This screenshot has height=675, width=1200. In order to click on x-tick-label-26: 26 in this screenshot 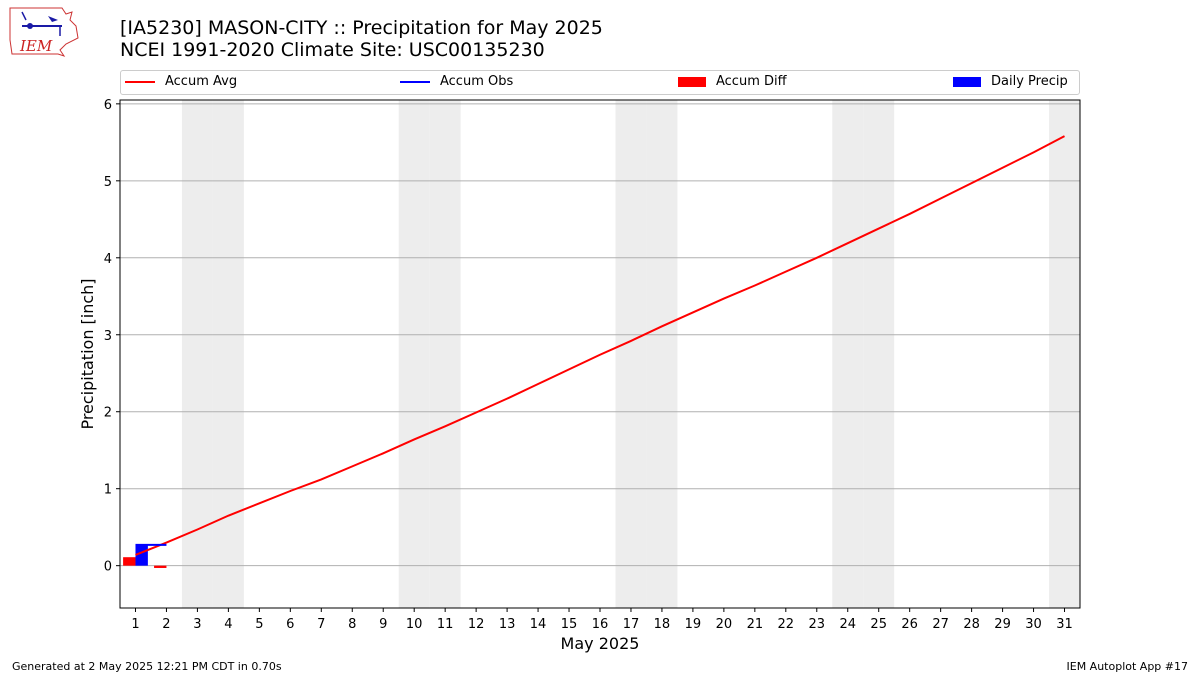, I will do `click(909, 624)`.